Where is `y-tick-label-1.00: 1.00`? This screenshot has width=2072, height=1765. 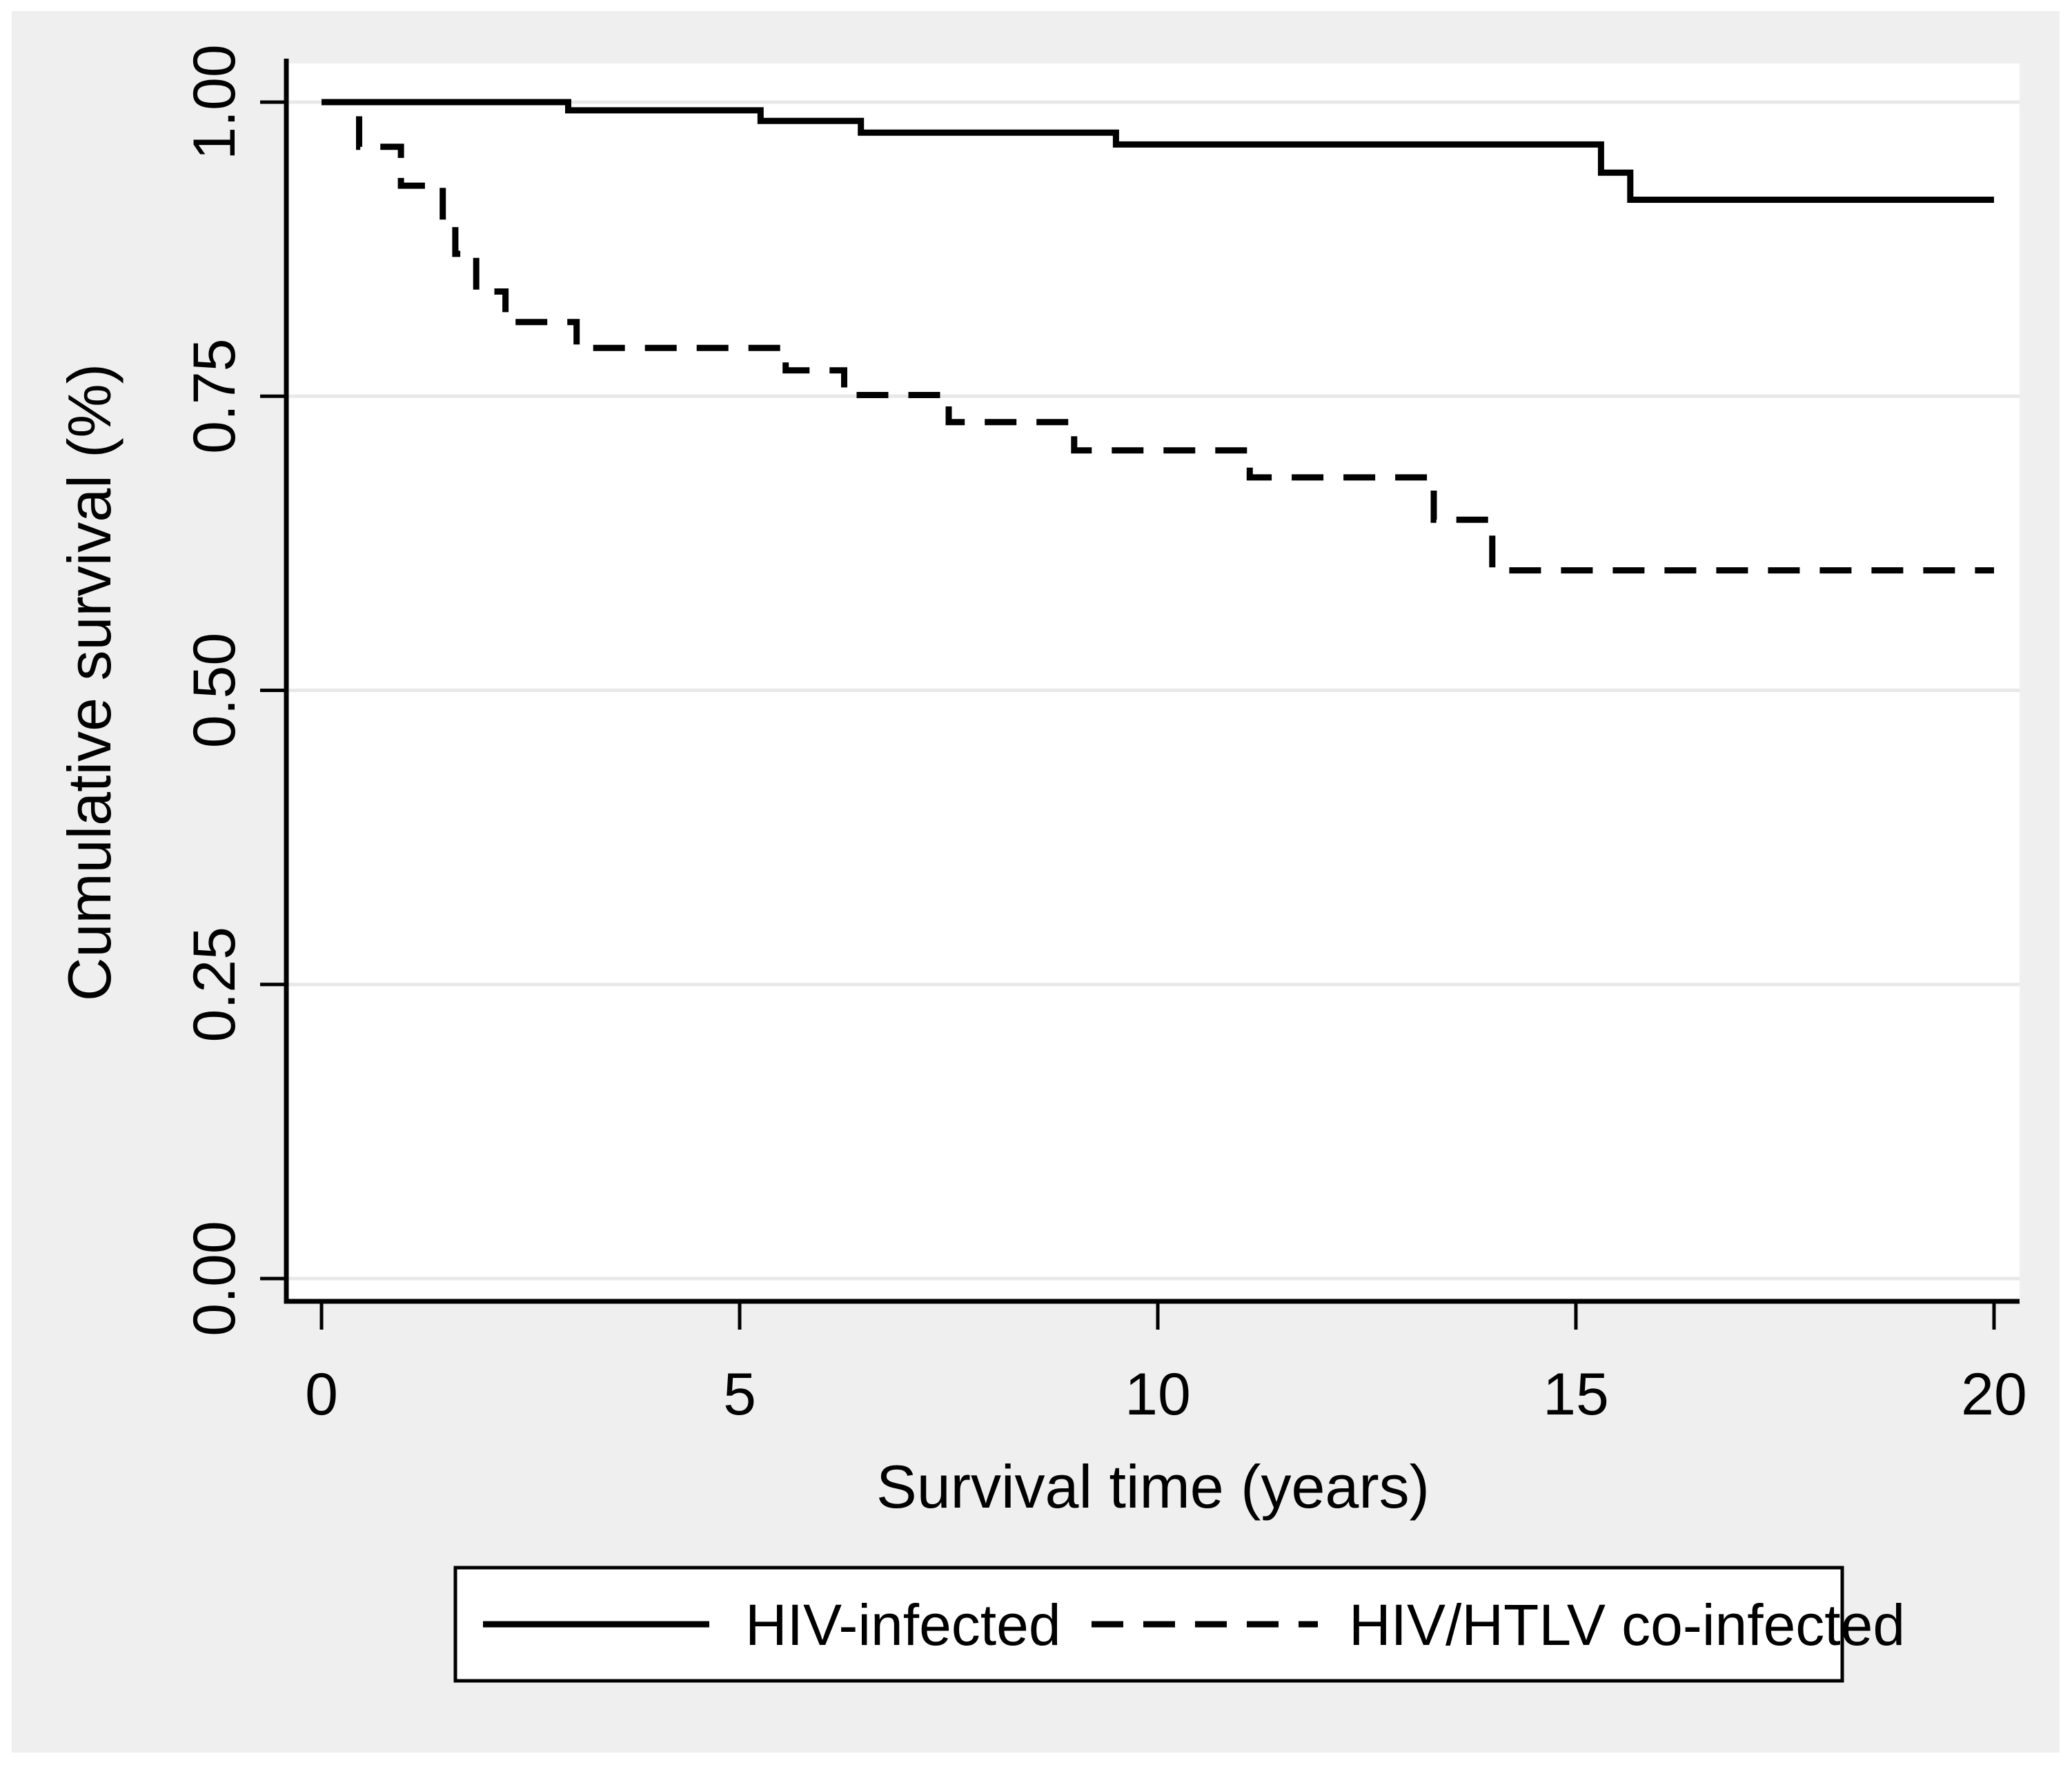
y-tick-label-1.00: 1.00 is located at coordinates (214, 101).